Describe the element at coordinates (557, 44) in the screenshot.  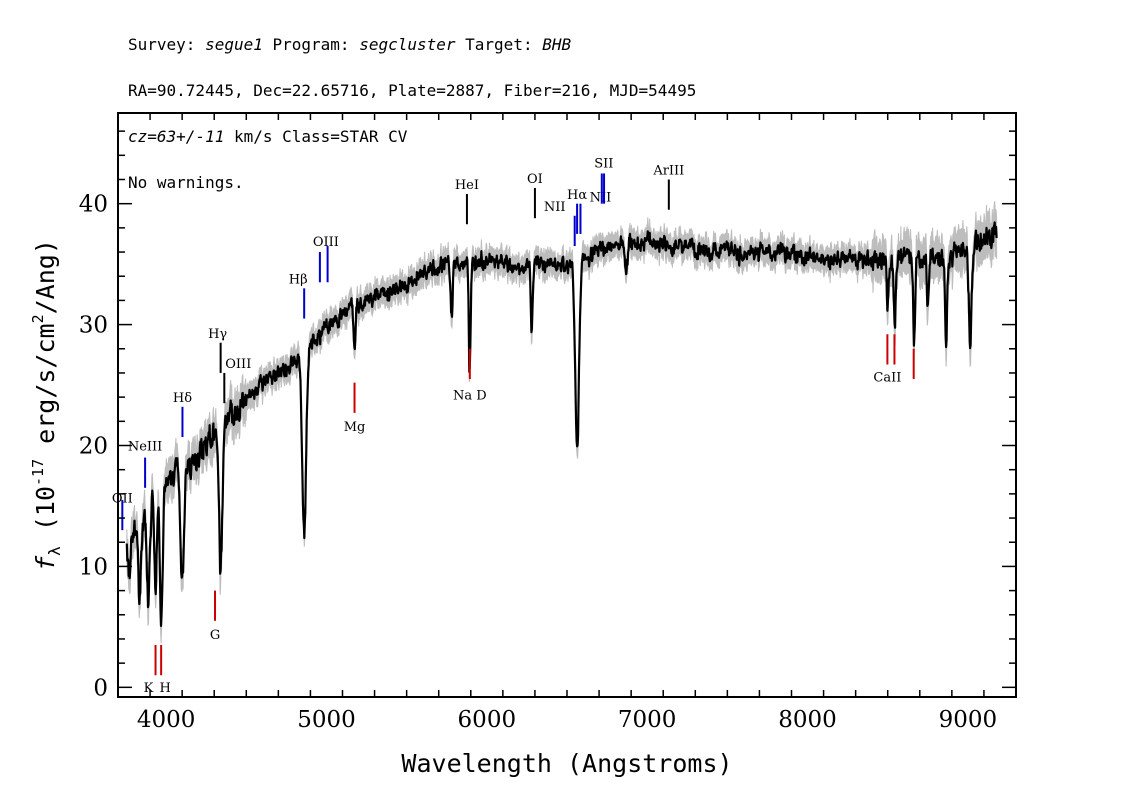
I see `target-value: BHB` at that location.